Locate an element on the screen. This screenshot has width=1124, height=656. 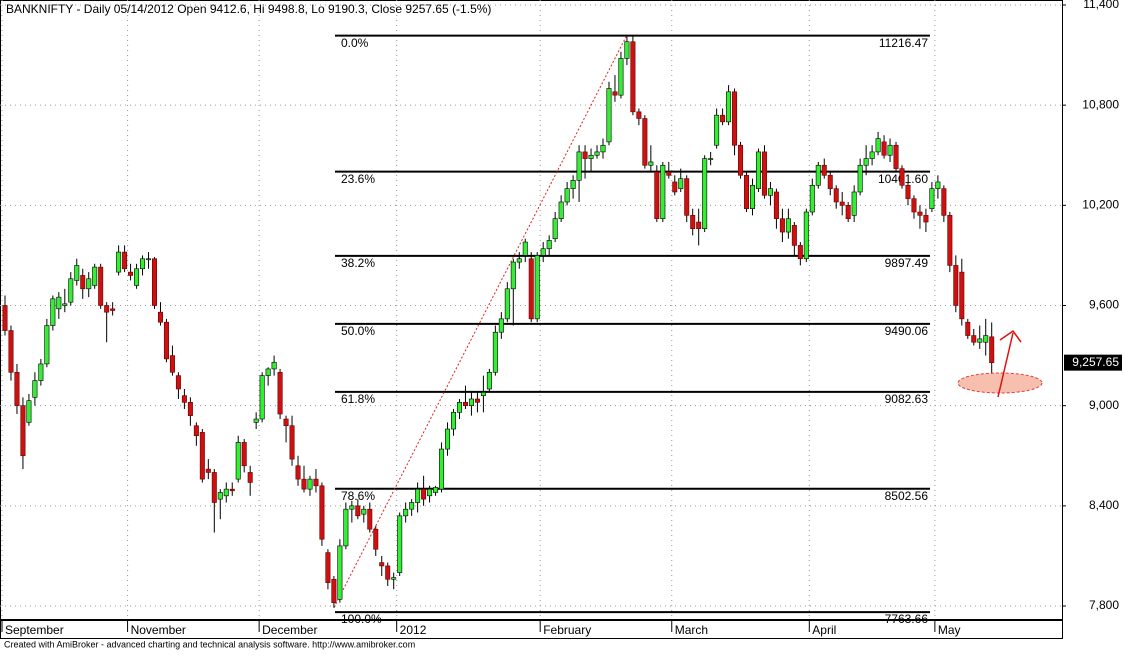
y-tick-label: 10,200 is located at coordinates (1100, 205).